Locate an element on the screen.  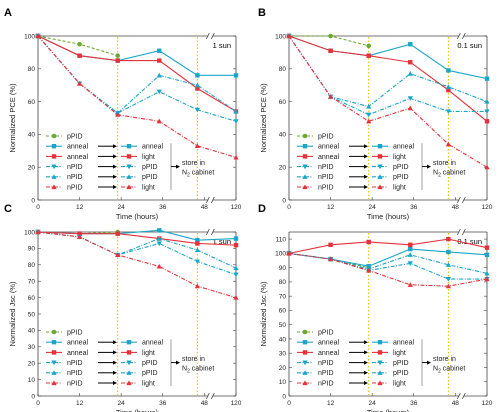
x-tick-label: 48 is located at coordinates (205, 207).